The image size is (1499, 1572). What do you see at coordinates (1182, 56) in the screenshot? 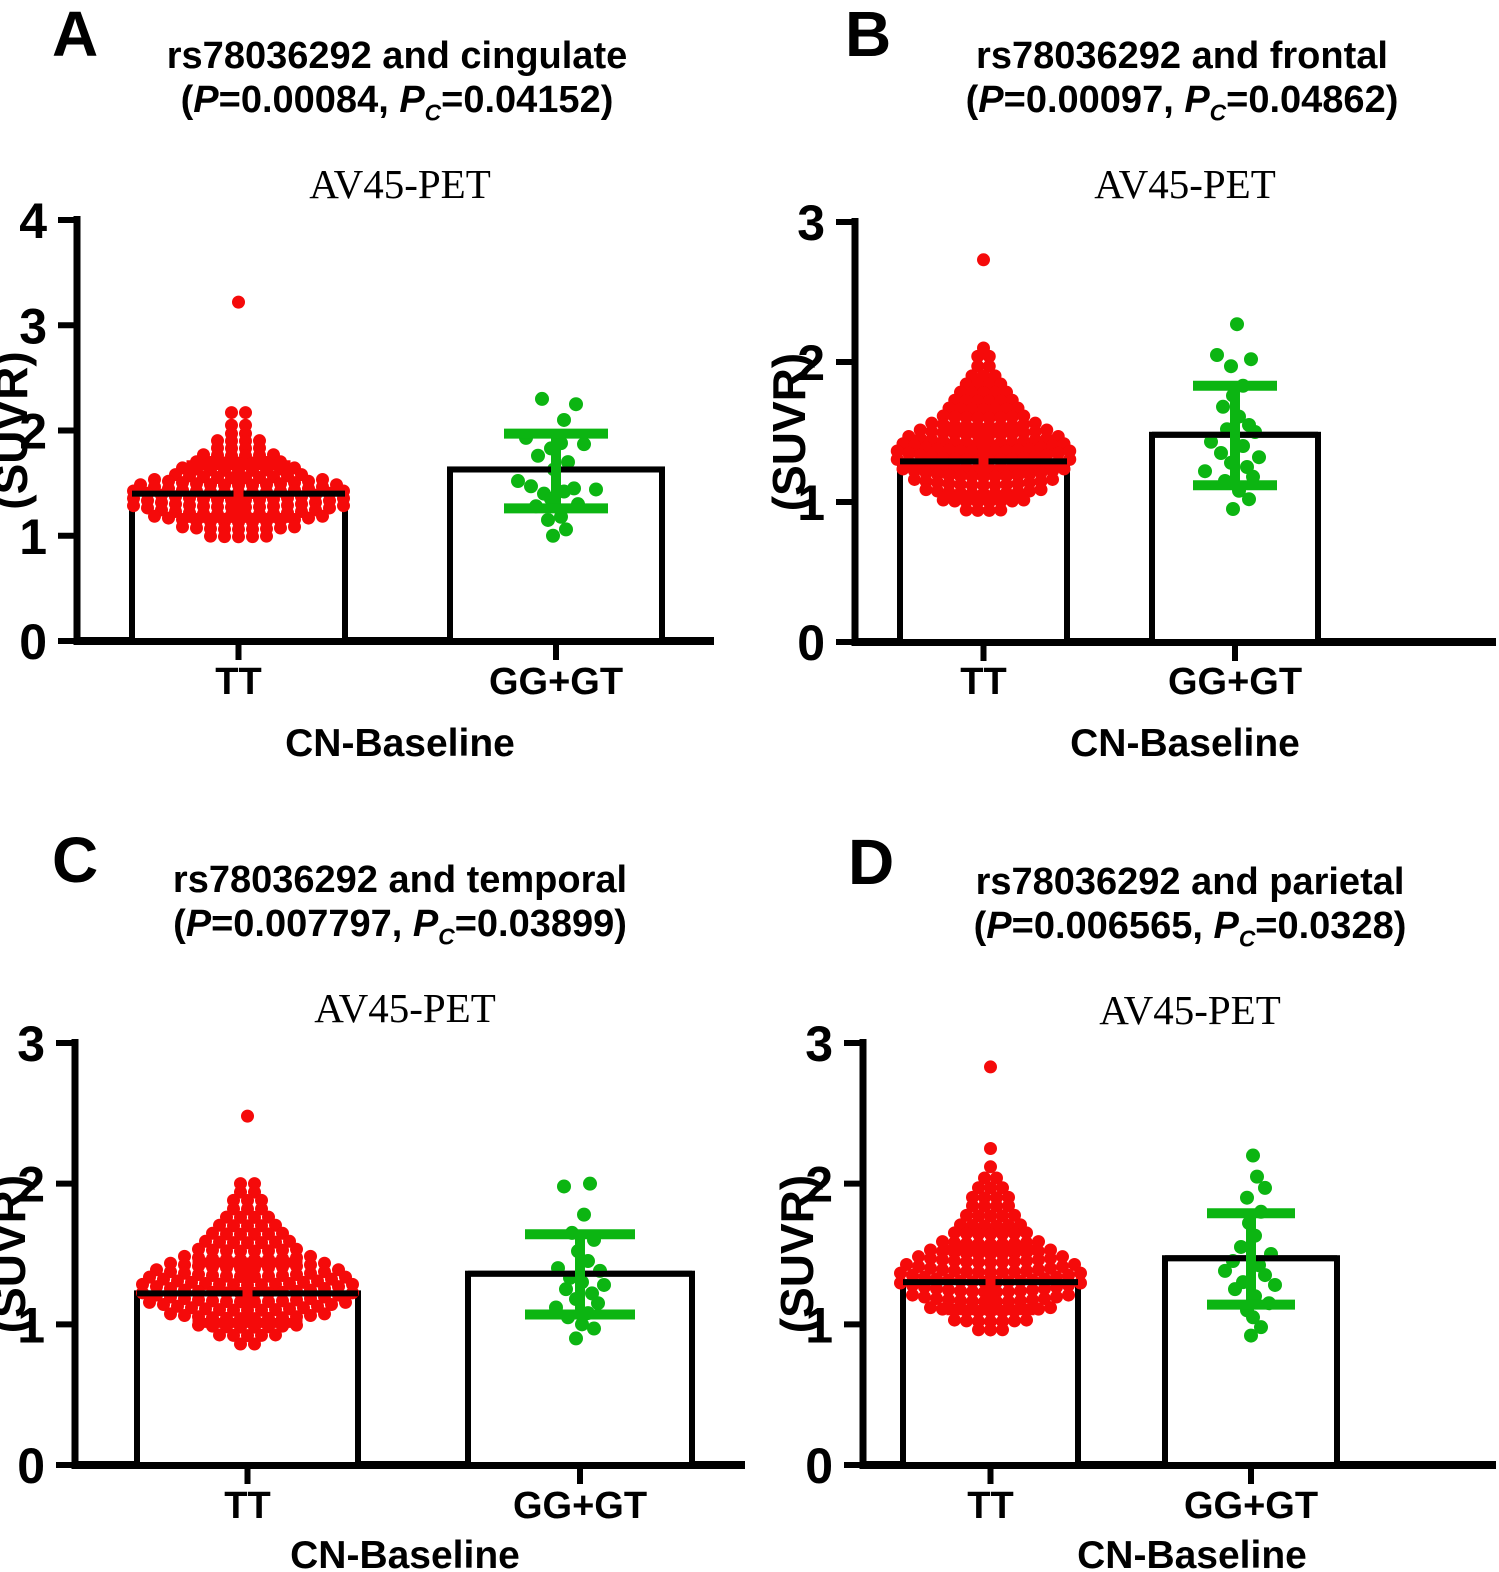
I see `panel-title-b: rs78036292 and frontal` at bounding box center [1182, 56].